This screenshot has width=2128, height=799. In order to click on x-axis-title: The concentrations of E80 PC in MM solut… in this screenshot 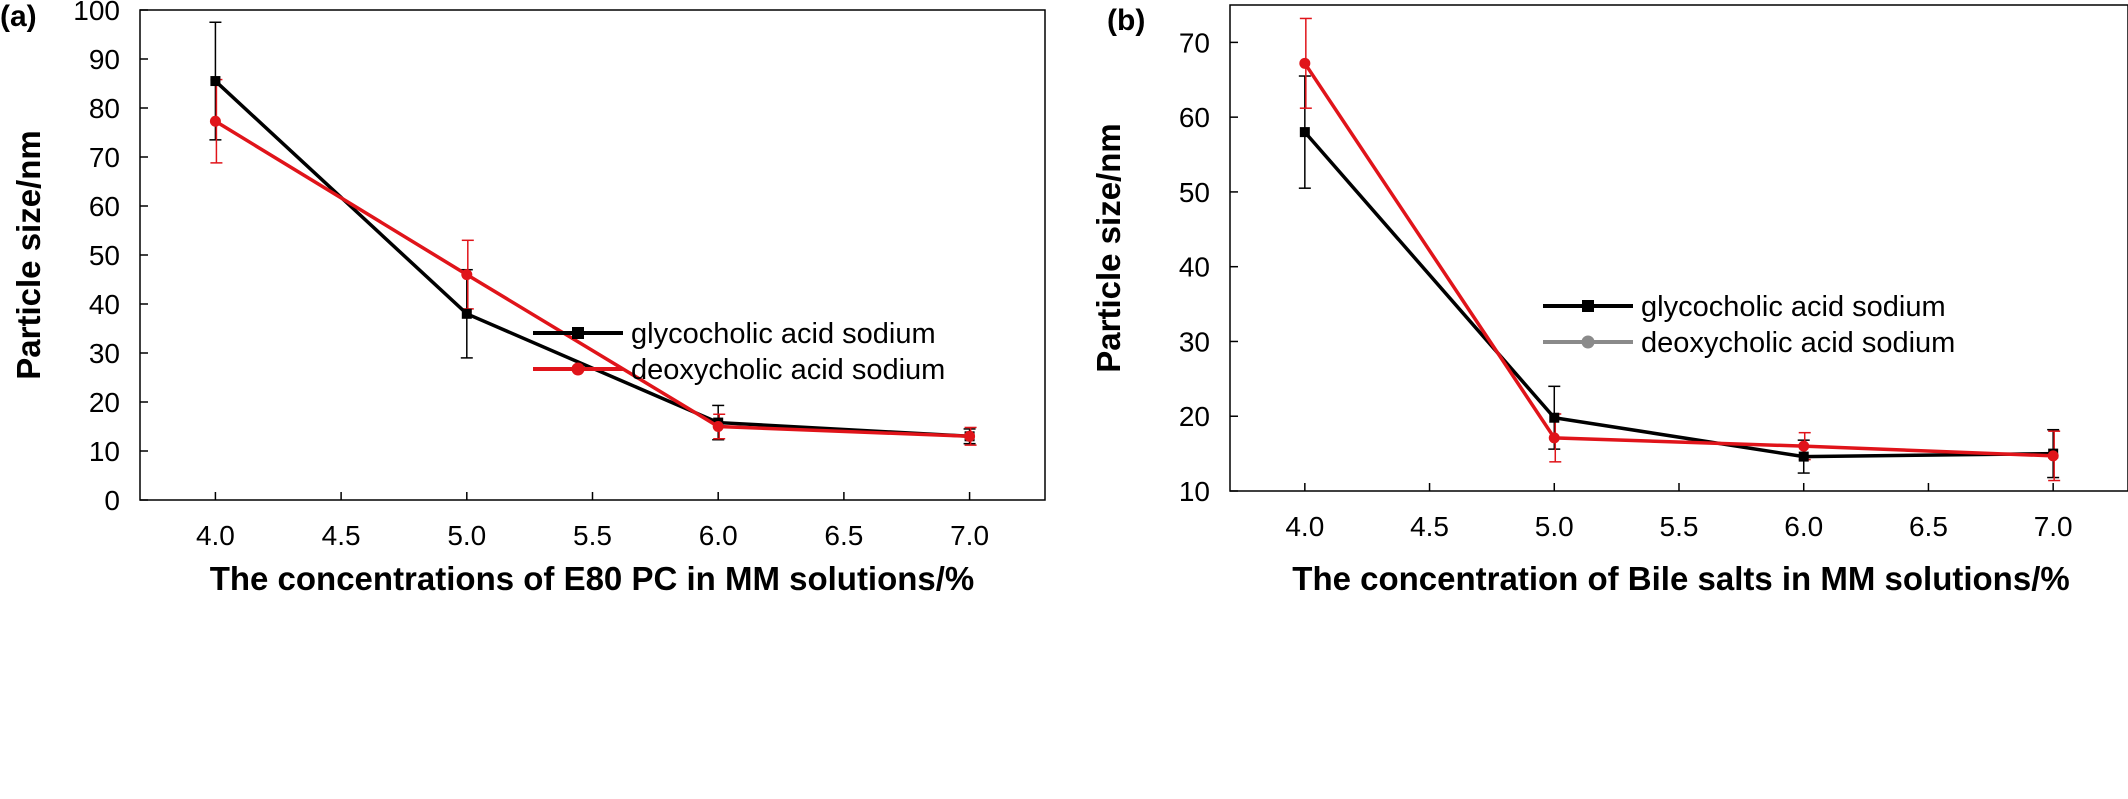, I will do `click(592, 578)`.